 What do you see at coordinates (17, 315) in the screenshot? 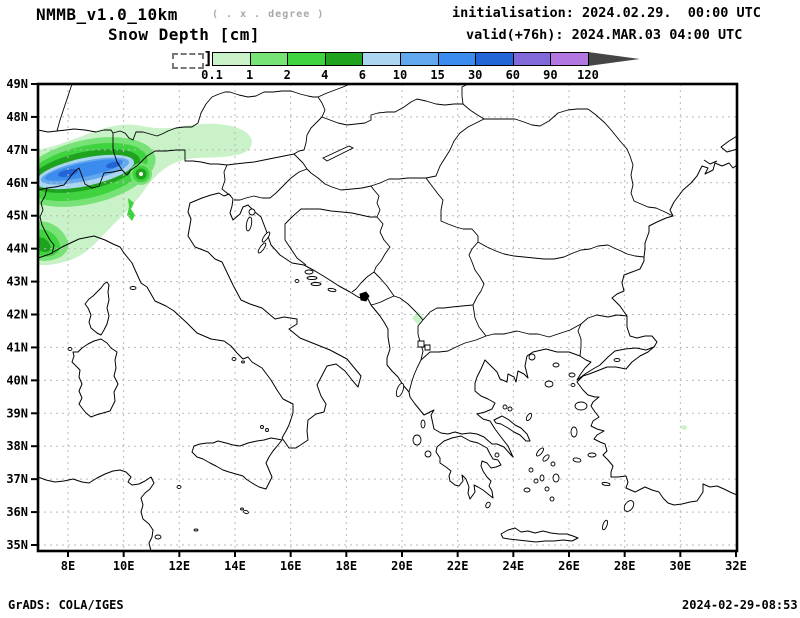
I see `lat-axis-label: 42N` at bounding box center [17, 315].